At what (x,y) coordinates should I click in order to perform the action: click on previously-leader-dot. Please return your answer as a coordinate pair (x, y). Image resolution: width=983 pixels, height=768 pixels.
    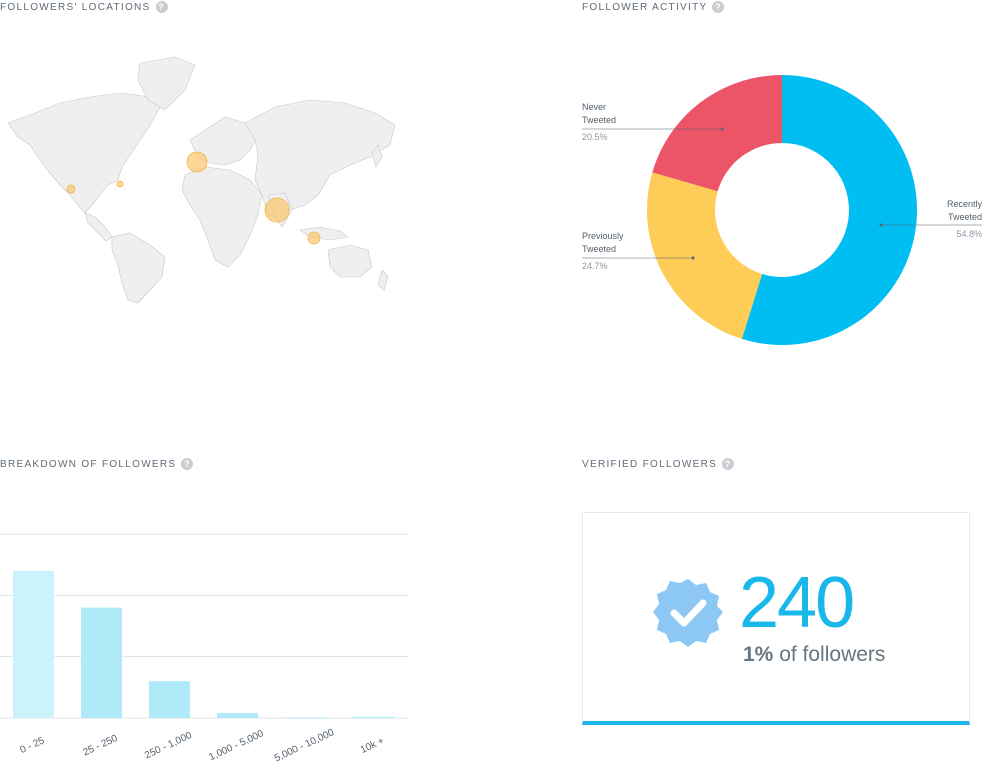
    Looking at the image, I should click on (693, 258).